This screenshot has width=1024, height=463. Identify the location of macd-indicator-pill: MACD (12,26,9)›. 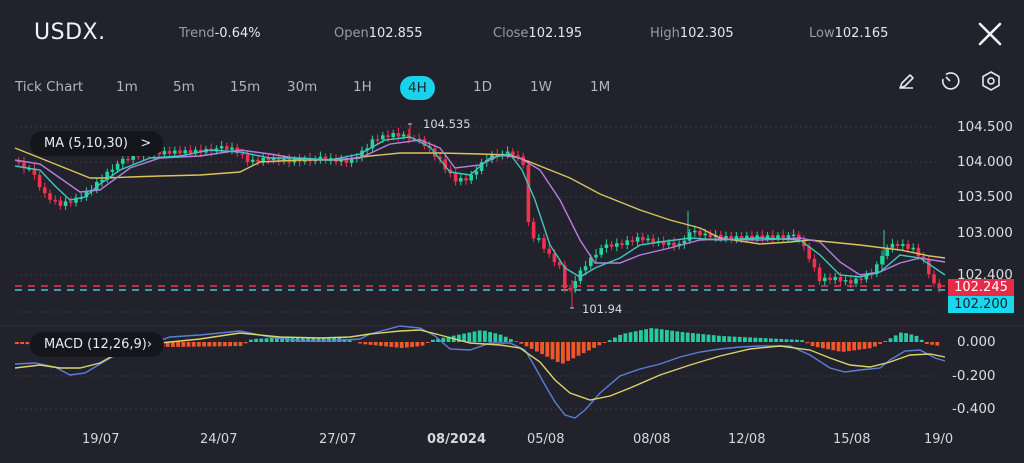
(97, 344).